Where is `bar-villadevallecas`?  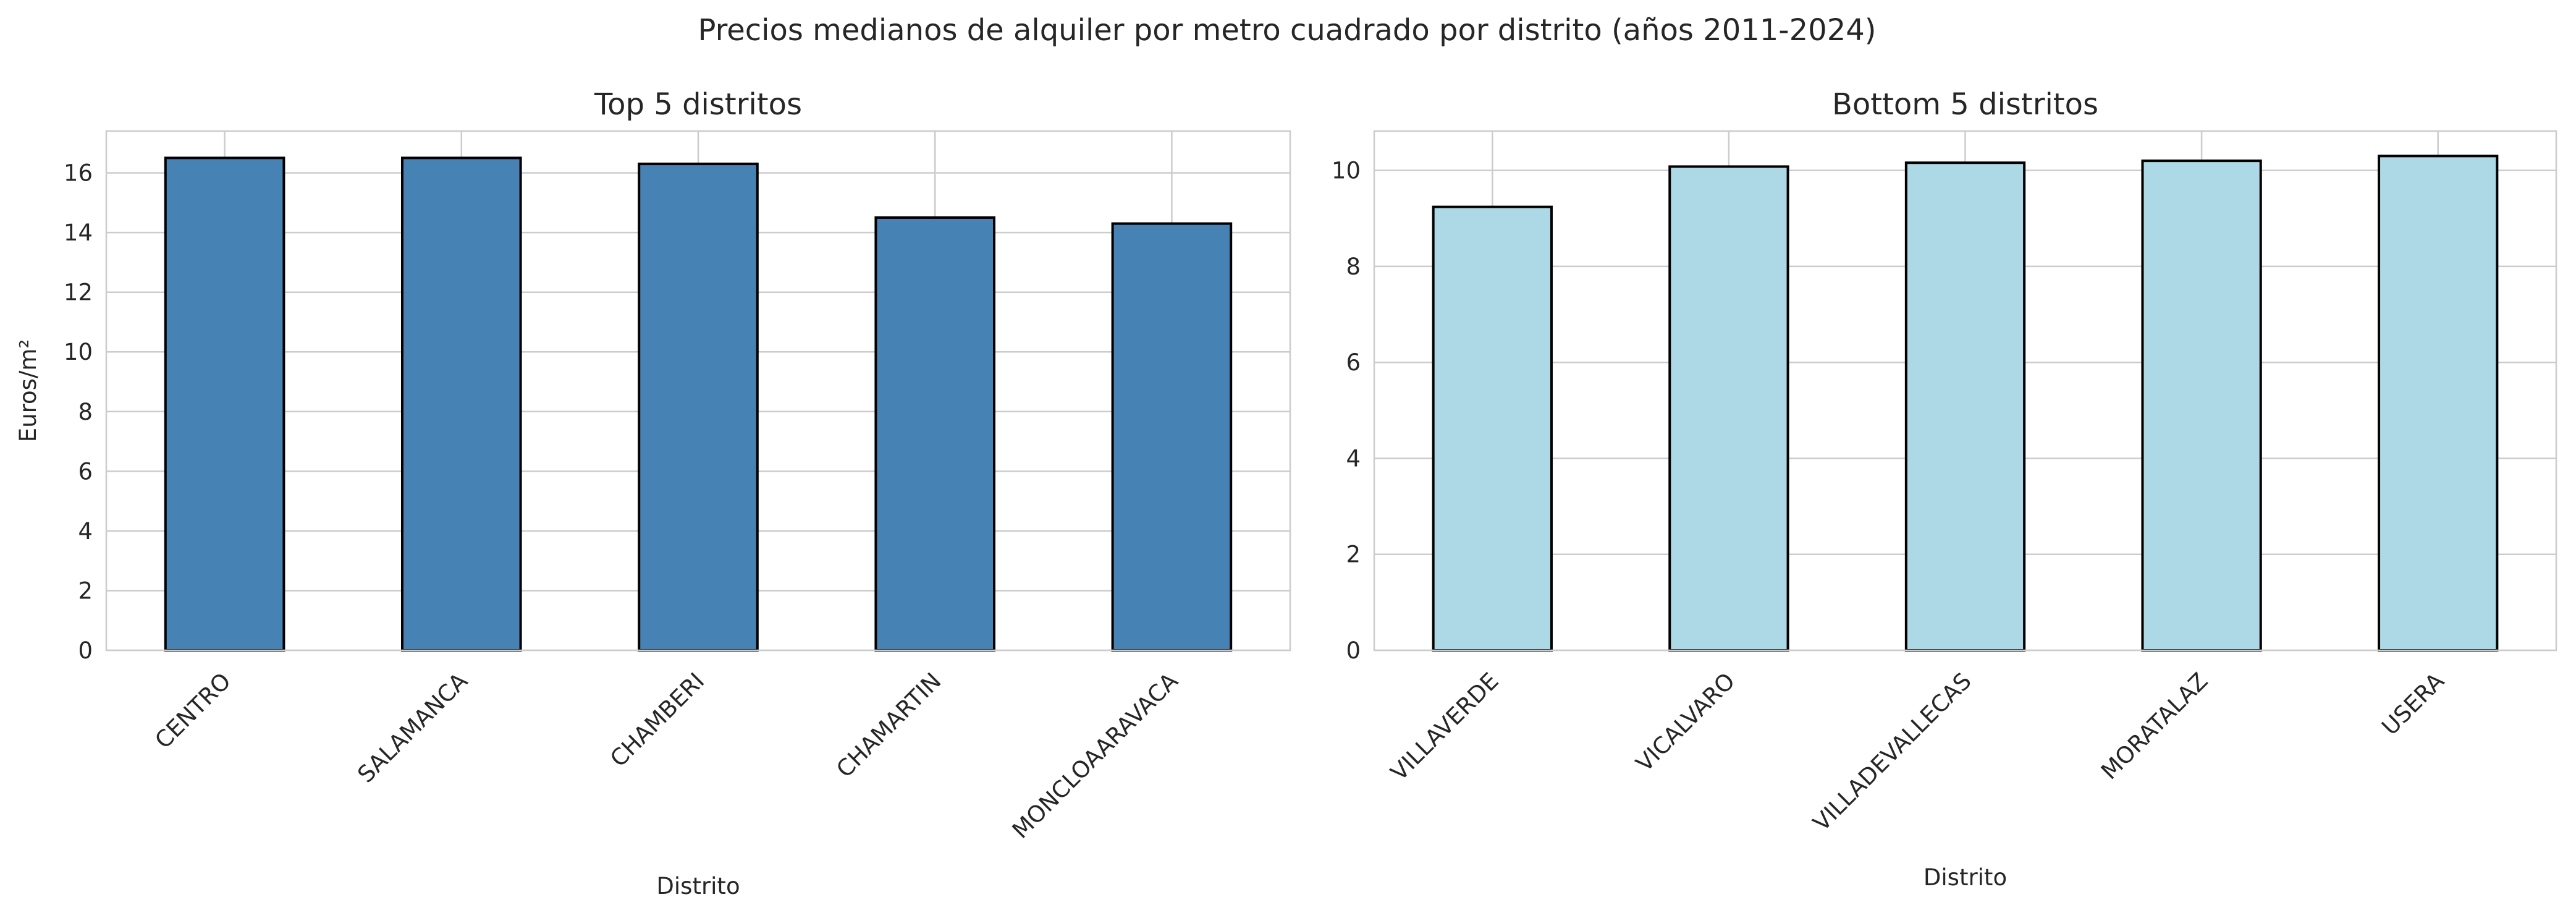
bar-villadevallecas is located at coordinates (1965, 406).